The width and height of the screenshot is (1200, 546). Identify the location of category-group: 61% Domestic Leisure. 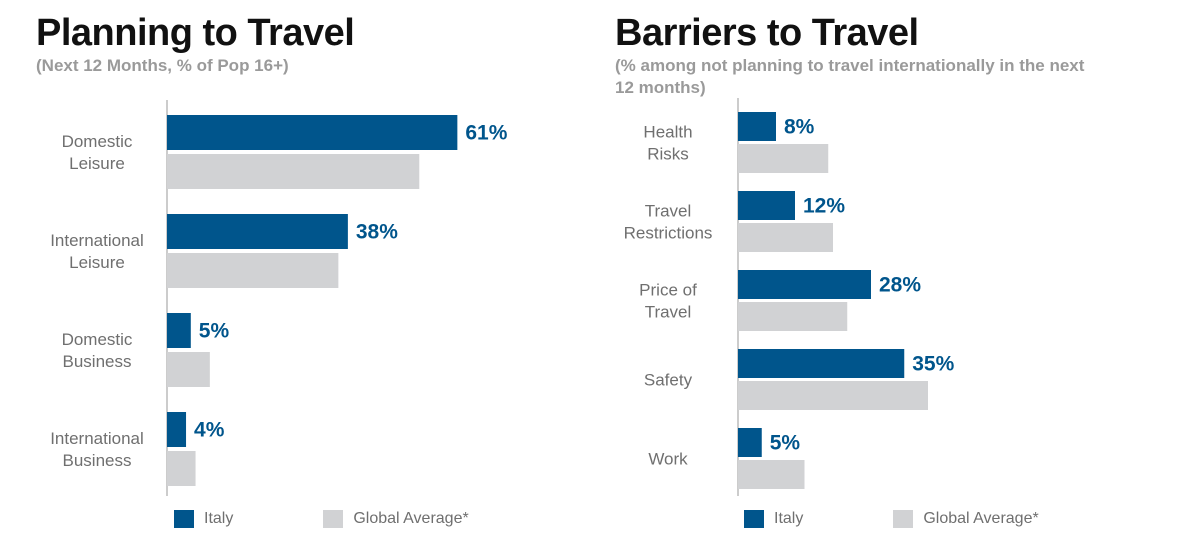
(285, 152).